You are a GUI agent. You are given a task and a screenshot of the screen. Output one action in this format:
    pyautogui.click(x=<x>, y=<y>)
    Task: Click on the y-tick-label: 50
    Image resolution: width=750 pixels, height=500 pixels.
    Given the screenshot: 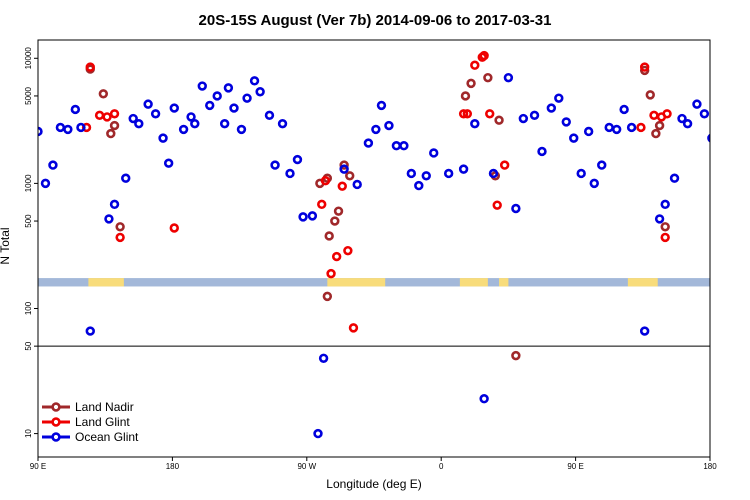 What is the action you would take?
    pyautogui.click(x=28, y=345)
    